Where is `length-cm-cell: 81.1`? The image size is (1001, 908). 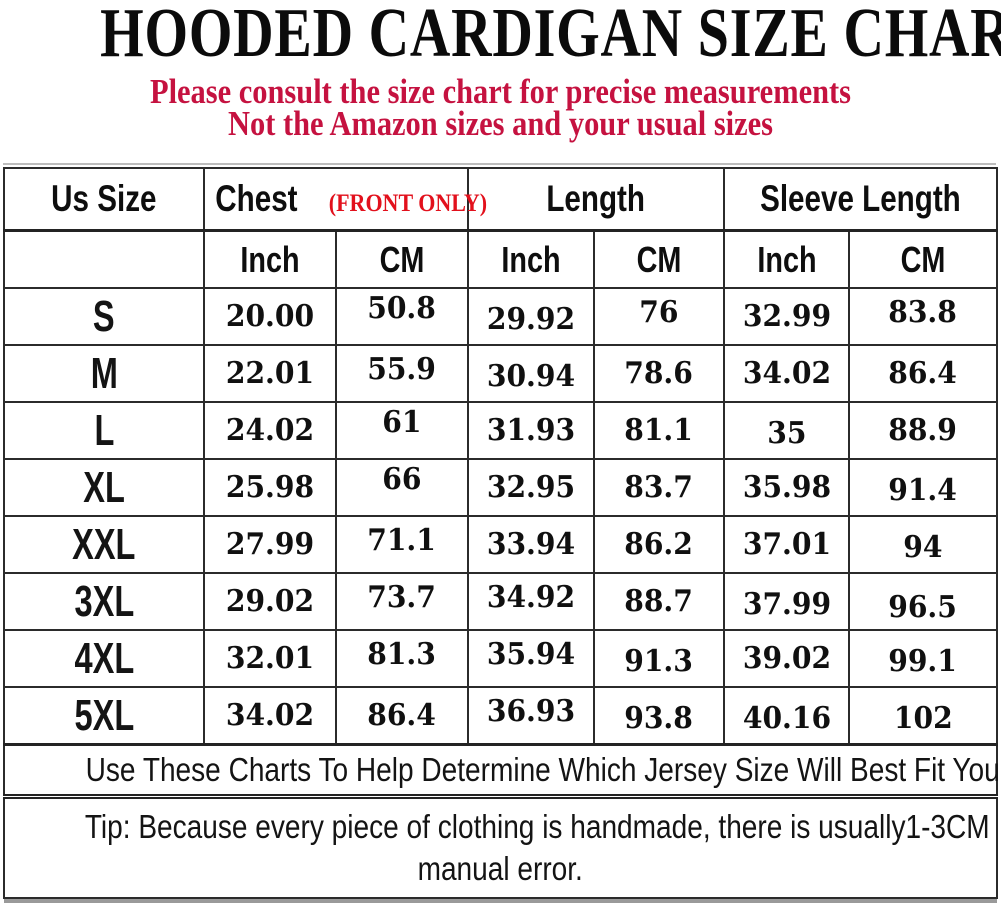 length-cm-cell: 81.1 is located at coordinates (659, 430).